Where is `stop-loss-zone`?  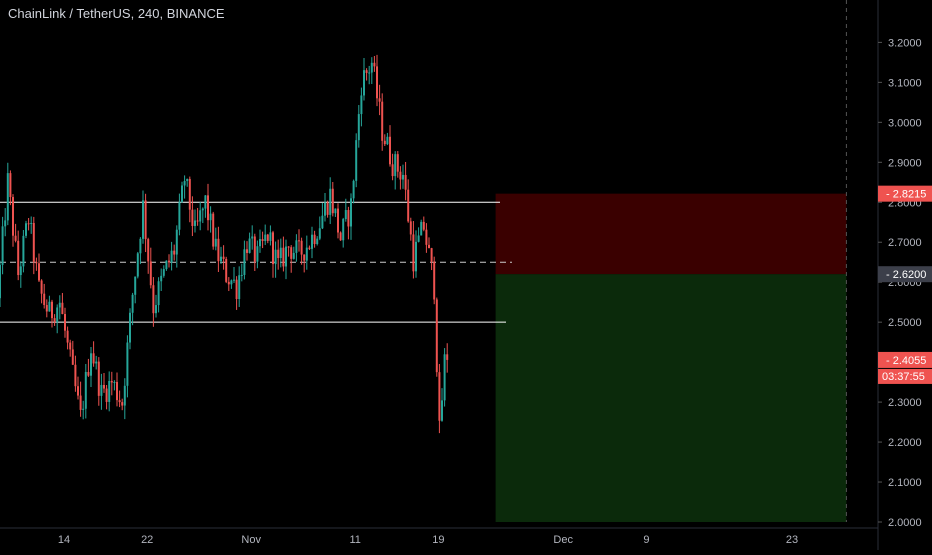
stop-loss-zone is located at coordinates (671, 234).